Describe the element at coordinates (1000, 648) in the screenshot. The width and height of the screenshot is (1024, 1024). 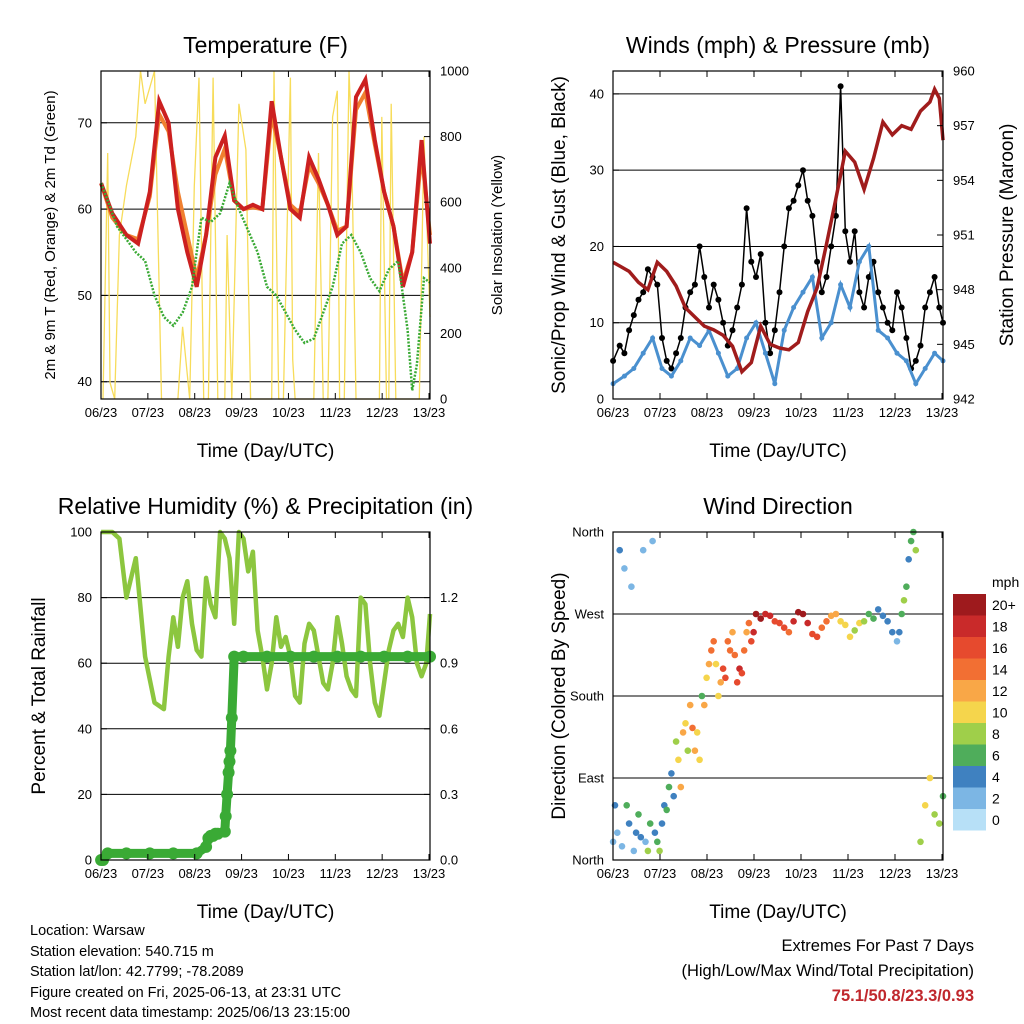
I see `colorbar-label: 16` at that location.